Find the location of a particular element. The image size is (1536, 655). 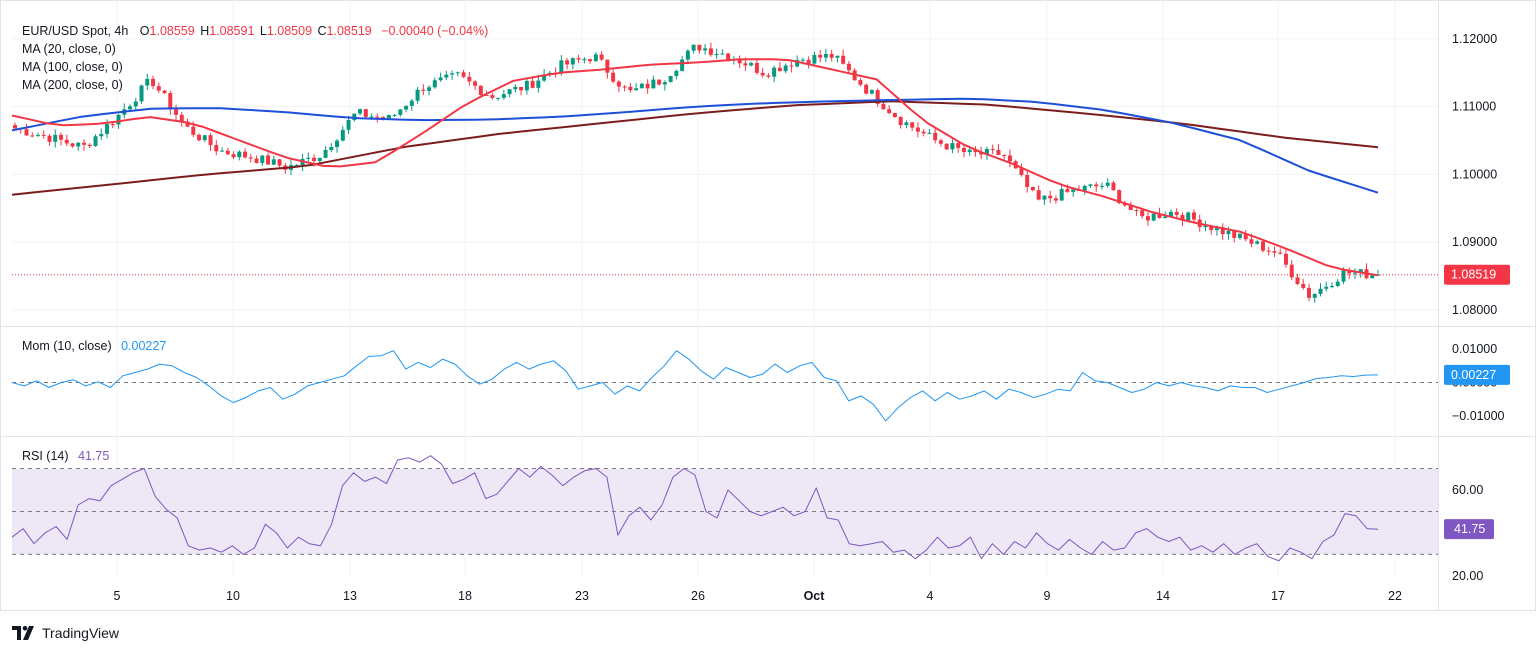

price-tick-label: 1.10000 is located at coordinates (1474, 174).